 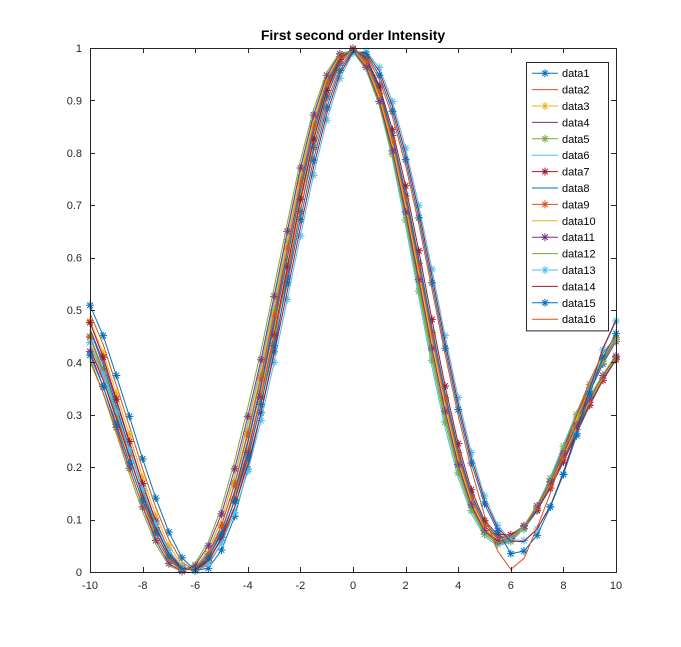 What do you see at coordinates (74, 154) in the screenshot?
I see `y-tick-label: 0.8` at bounding box center [74, 154].